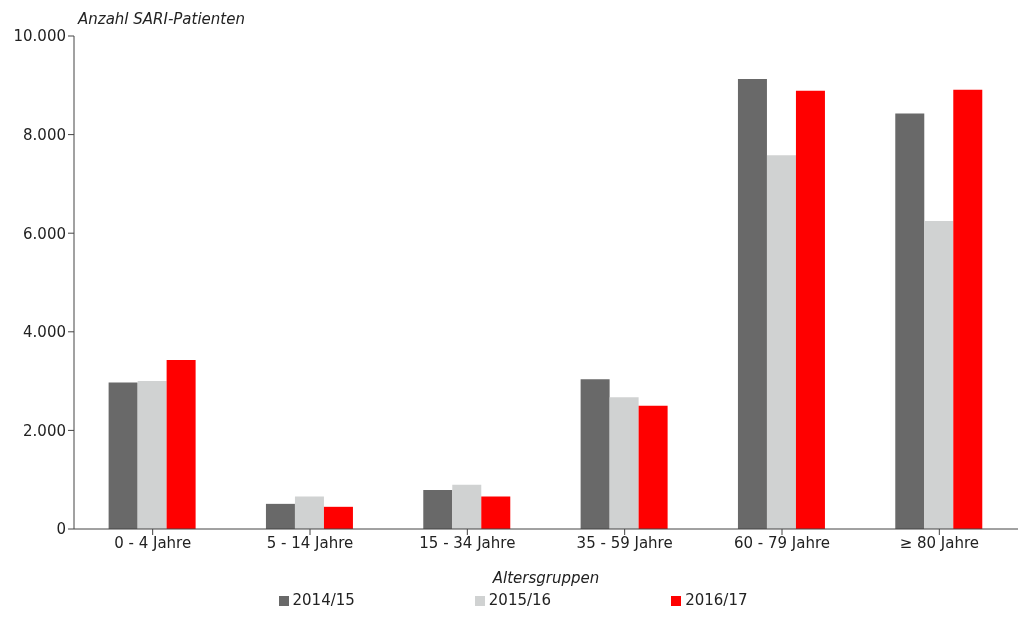 The image size is (1030, 621). What do you see at coordinates (310, 542) in the screenshot?
I see `x-tick-label: 5 - 14 Jahre` at bounding box center [310, 542].